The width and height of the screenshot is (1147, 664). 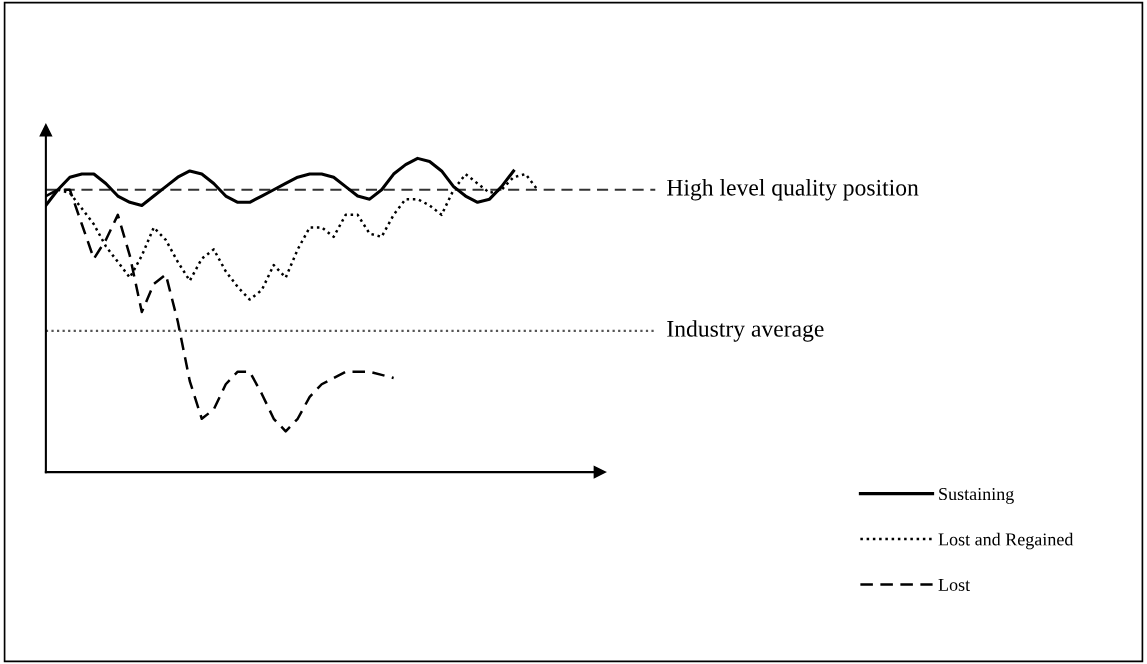 I want to click on legend-label: Sustaining, so click(x=976, y=495).